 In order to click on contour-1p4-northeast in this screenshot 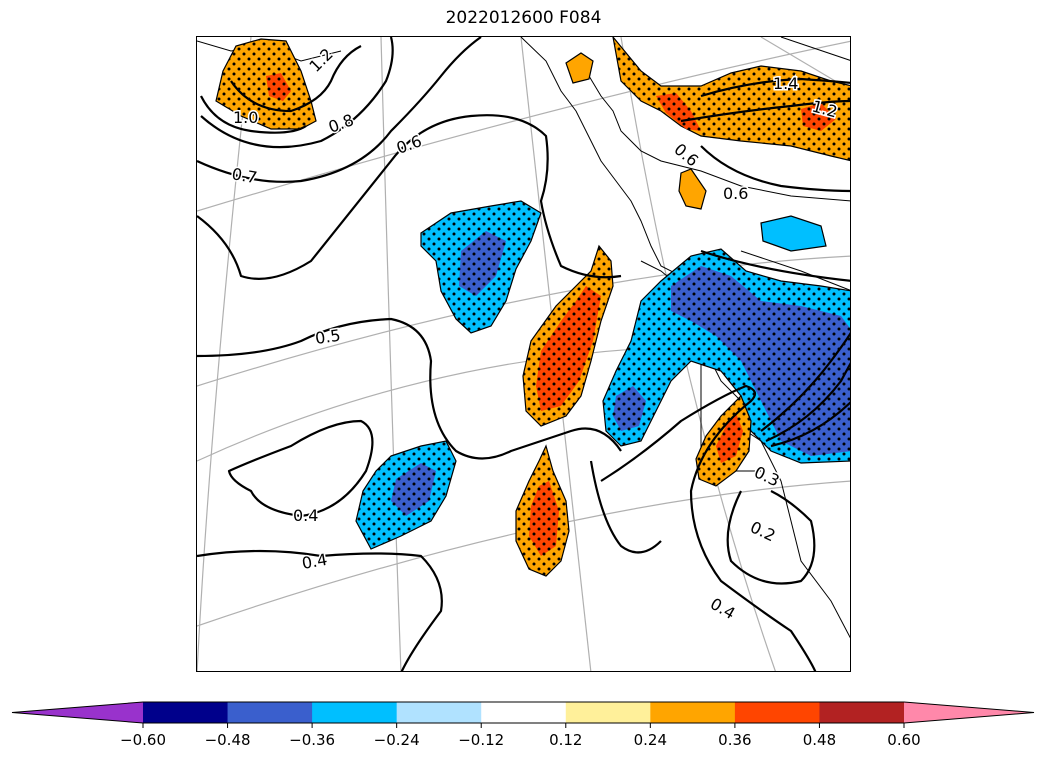, I will do `click(775, 87)`.